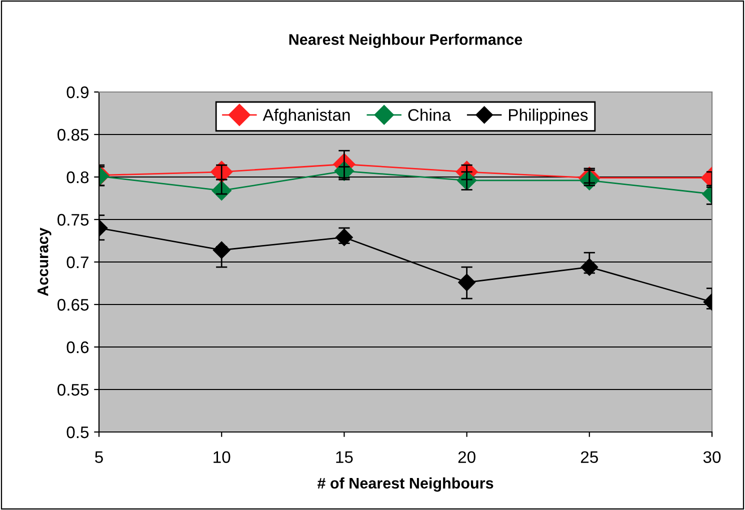  Describe the element at coordinates (73, 390) in the screenshot. I see `y-tick-label: 0.55` at that location.